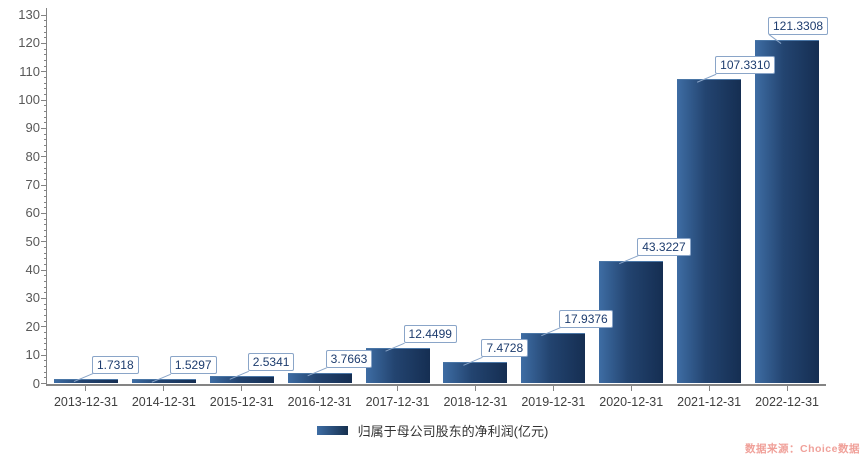  I want to click on x-tick-label: 2020-12-31, so click(631, 402).